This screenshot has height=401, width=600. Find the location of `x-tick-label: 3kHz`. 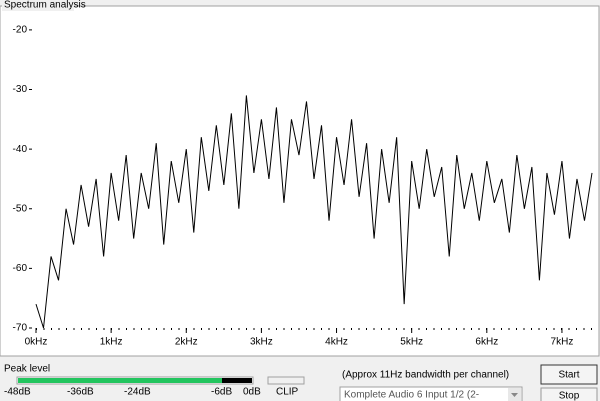

x-tick-label: 3kHz is located at coordinates (261, 342).